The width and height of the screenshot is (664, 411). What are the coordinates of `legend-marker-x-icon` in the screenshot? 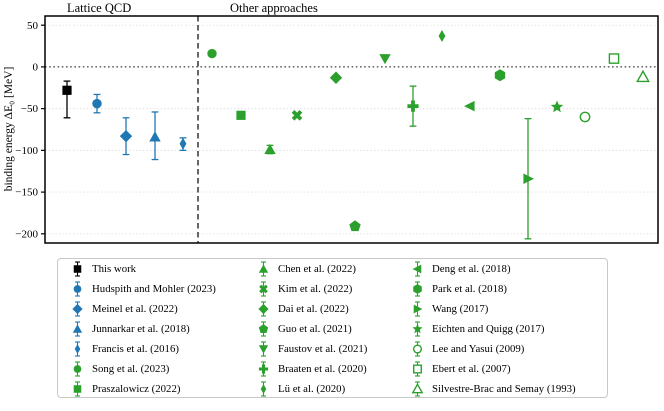 It's located at (263, 289).